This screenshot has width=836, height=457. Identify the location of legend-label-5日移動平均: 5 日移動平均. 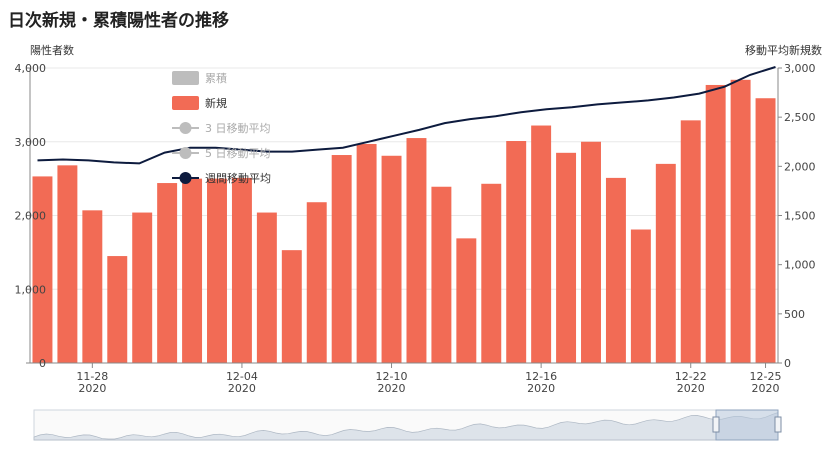
(238, 153).